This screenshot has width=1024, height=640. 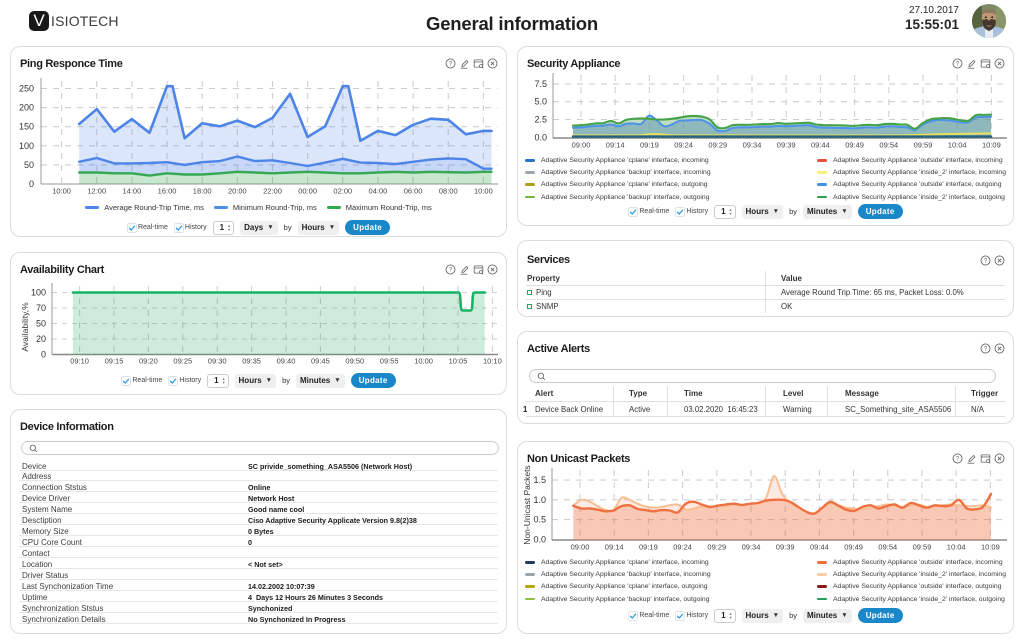 What do you see at coordinates (539, 500) in the screenshot?
I see `svg-text: 1.0` at bounding box center [539, 500].